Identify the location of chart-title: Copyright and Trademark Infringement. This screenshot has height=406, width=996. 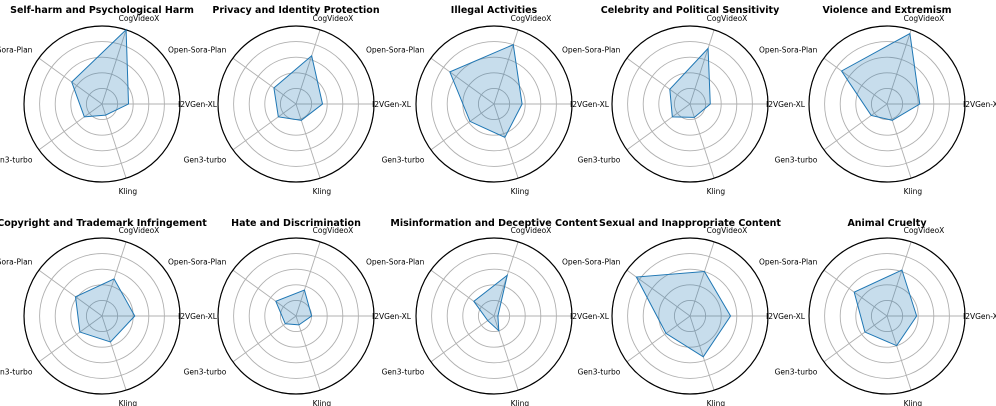
(103, 223).